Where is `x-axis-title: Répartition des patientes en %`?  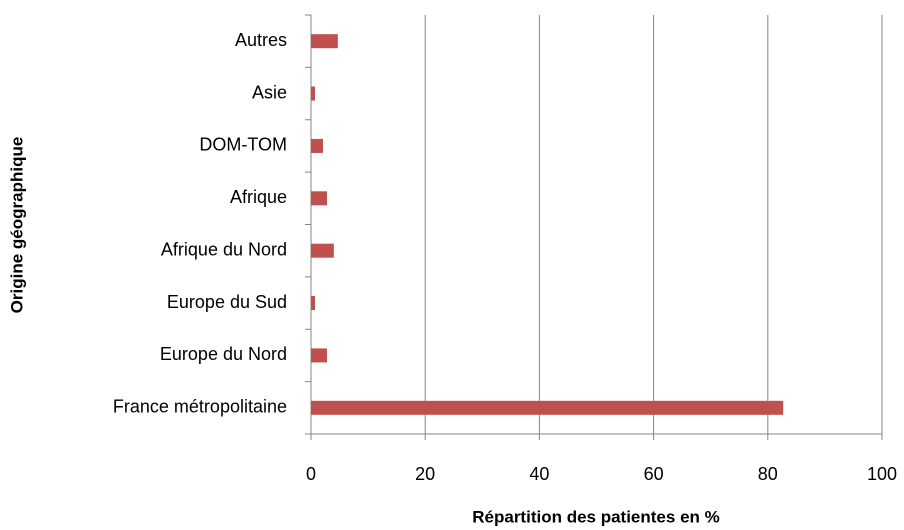 x-axis-title: Répartition des patientes en % is located at coordinates (596, 516).